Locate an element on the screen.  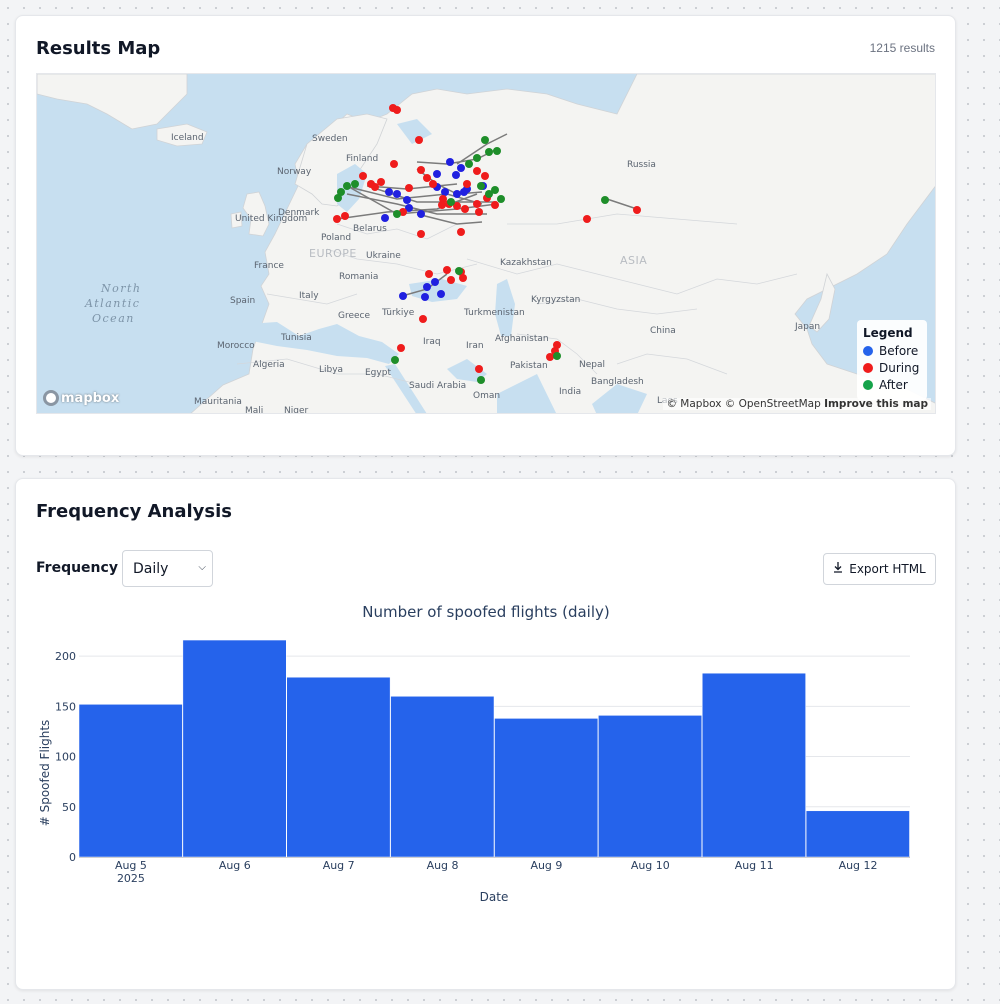
legend-item-after: After is located at coordinates (892, 384).